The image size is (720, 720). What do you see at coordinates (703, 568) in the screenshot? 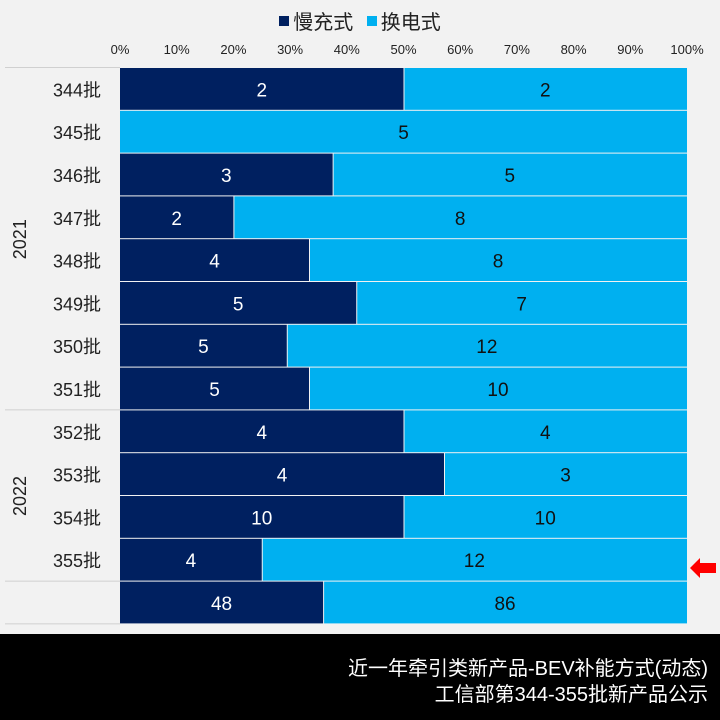
I see `left-arrow-icon` at bounding box center [703, 568].